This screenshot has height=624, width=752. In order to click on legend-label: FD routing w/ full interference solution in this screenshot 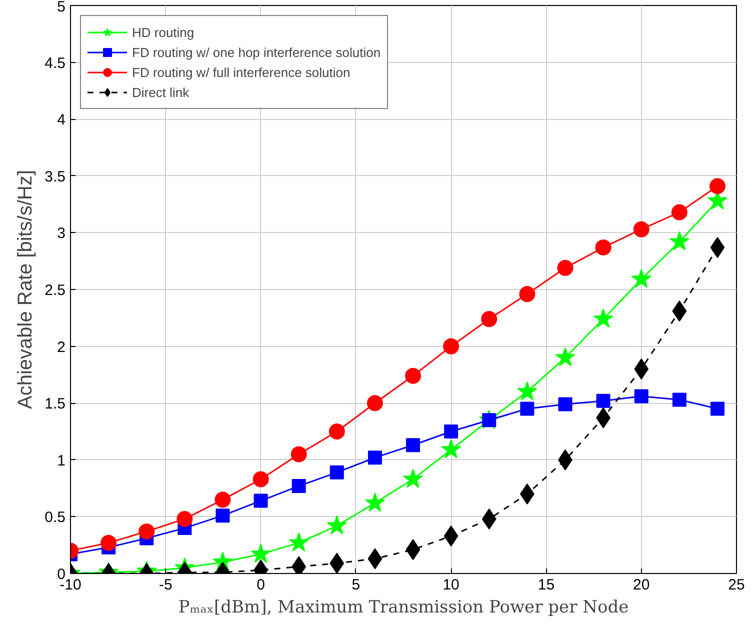, I will do `click(241, 72)`.